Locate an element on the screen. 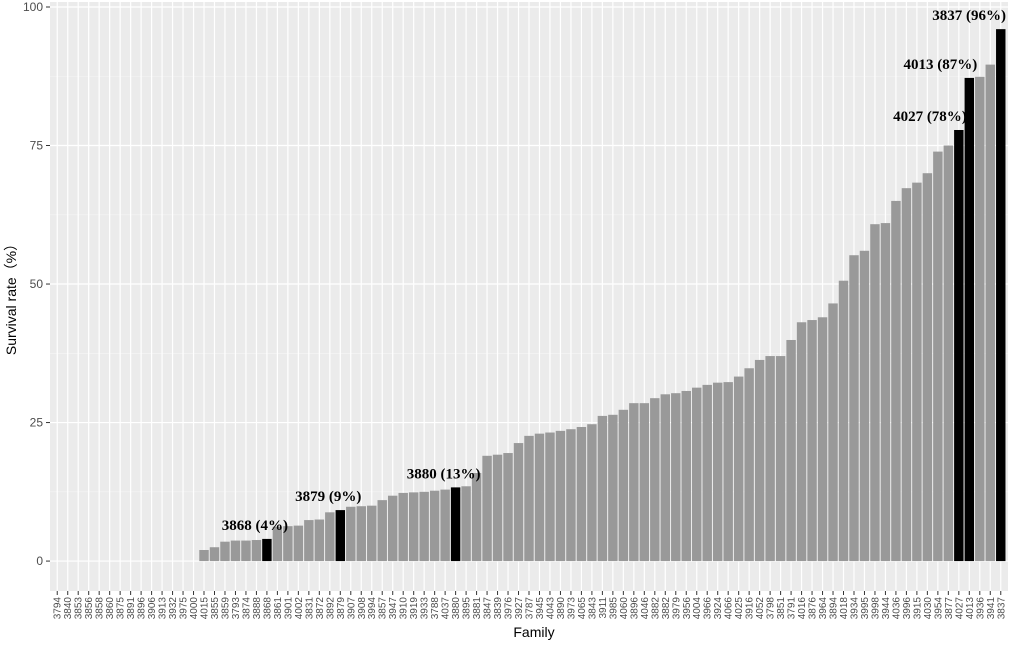 The height and width of the screenshot is (646, 1010). x-tick-label: 3831 is located at coordinates (309, 608).